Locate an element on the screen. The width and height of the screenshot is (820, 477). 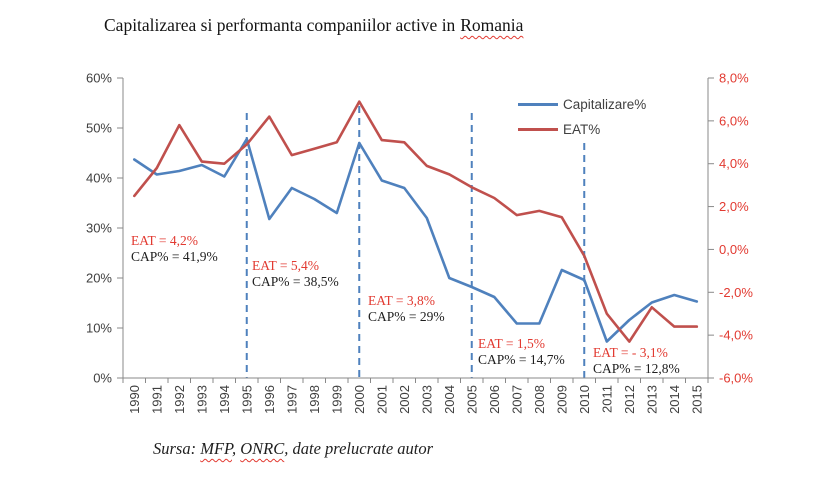
annotation-eat-value: EAT = 5,4% is located at coordinates (285, 265).